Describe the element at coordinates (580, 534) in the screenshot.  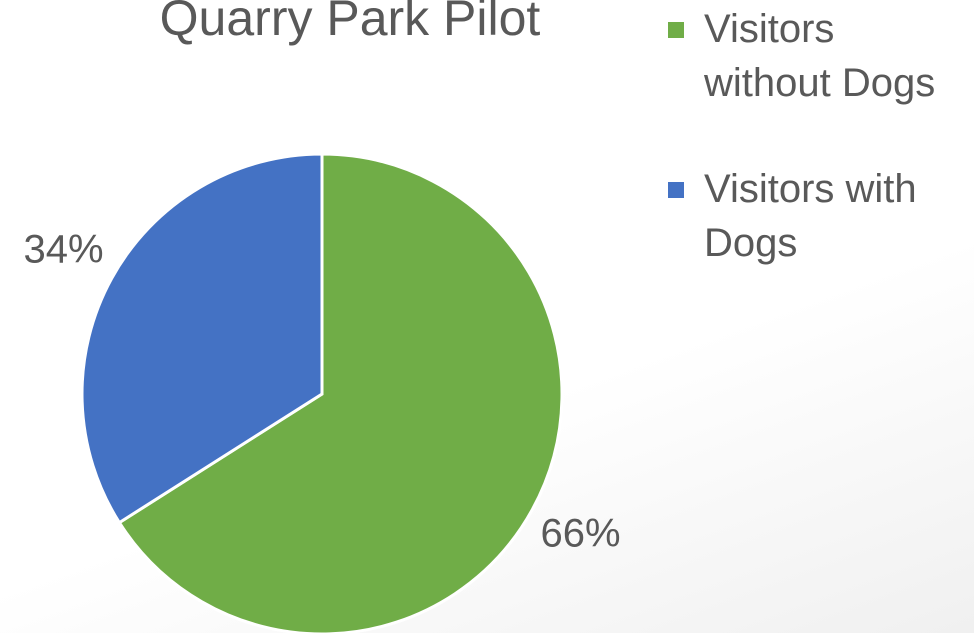
I see `data-label: 66%` at that location.